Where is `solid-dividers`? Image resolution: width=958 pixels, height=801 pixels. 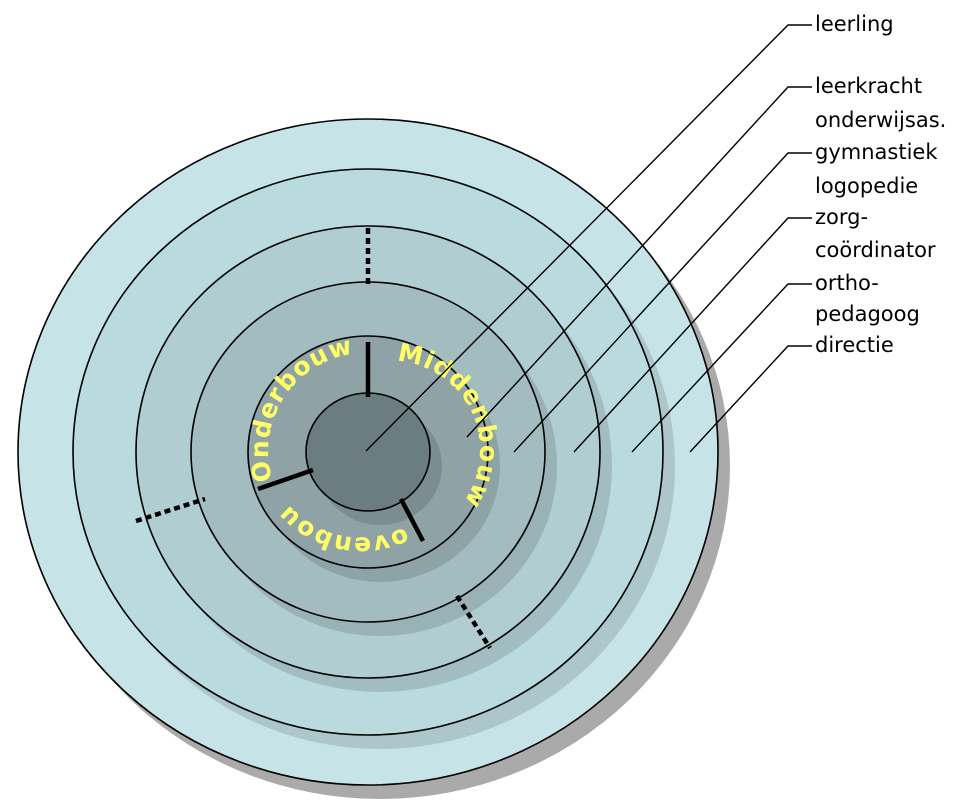 solid-dividers is located at coordinates (341, 442).